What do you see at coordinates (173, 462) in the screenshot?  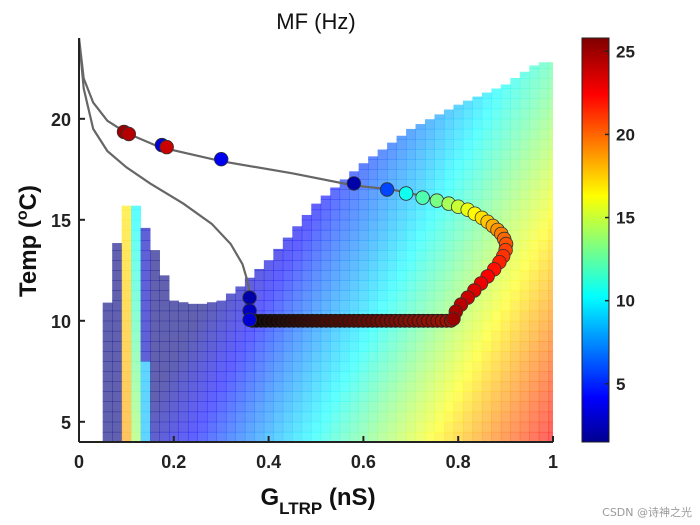 I see `x-tick-label: 0.2` at bounding box center [173, 462].